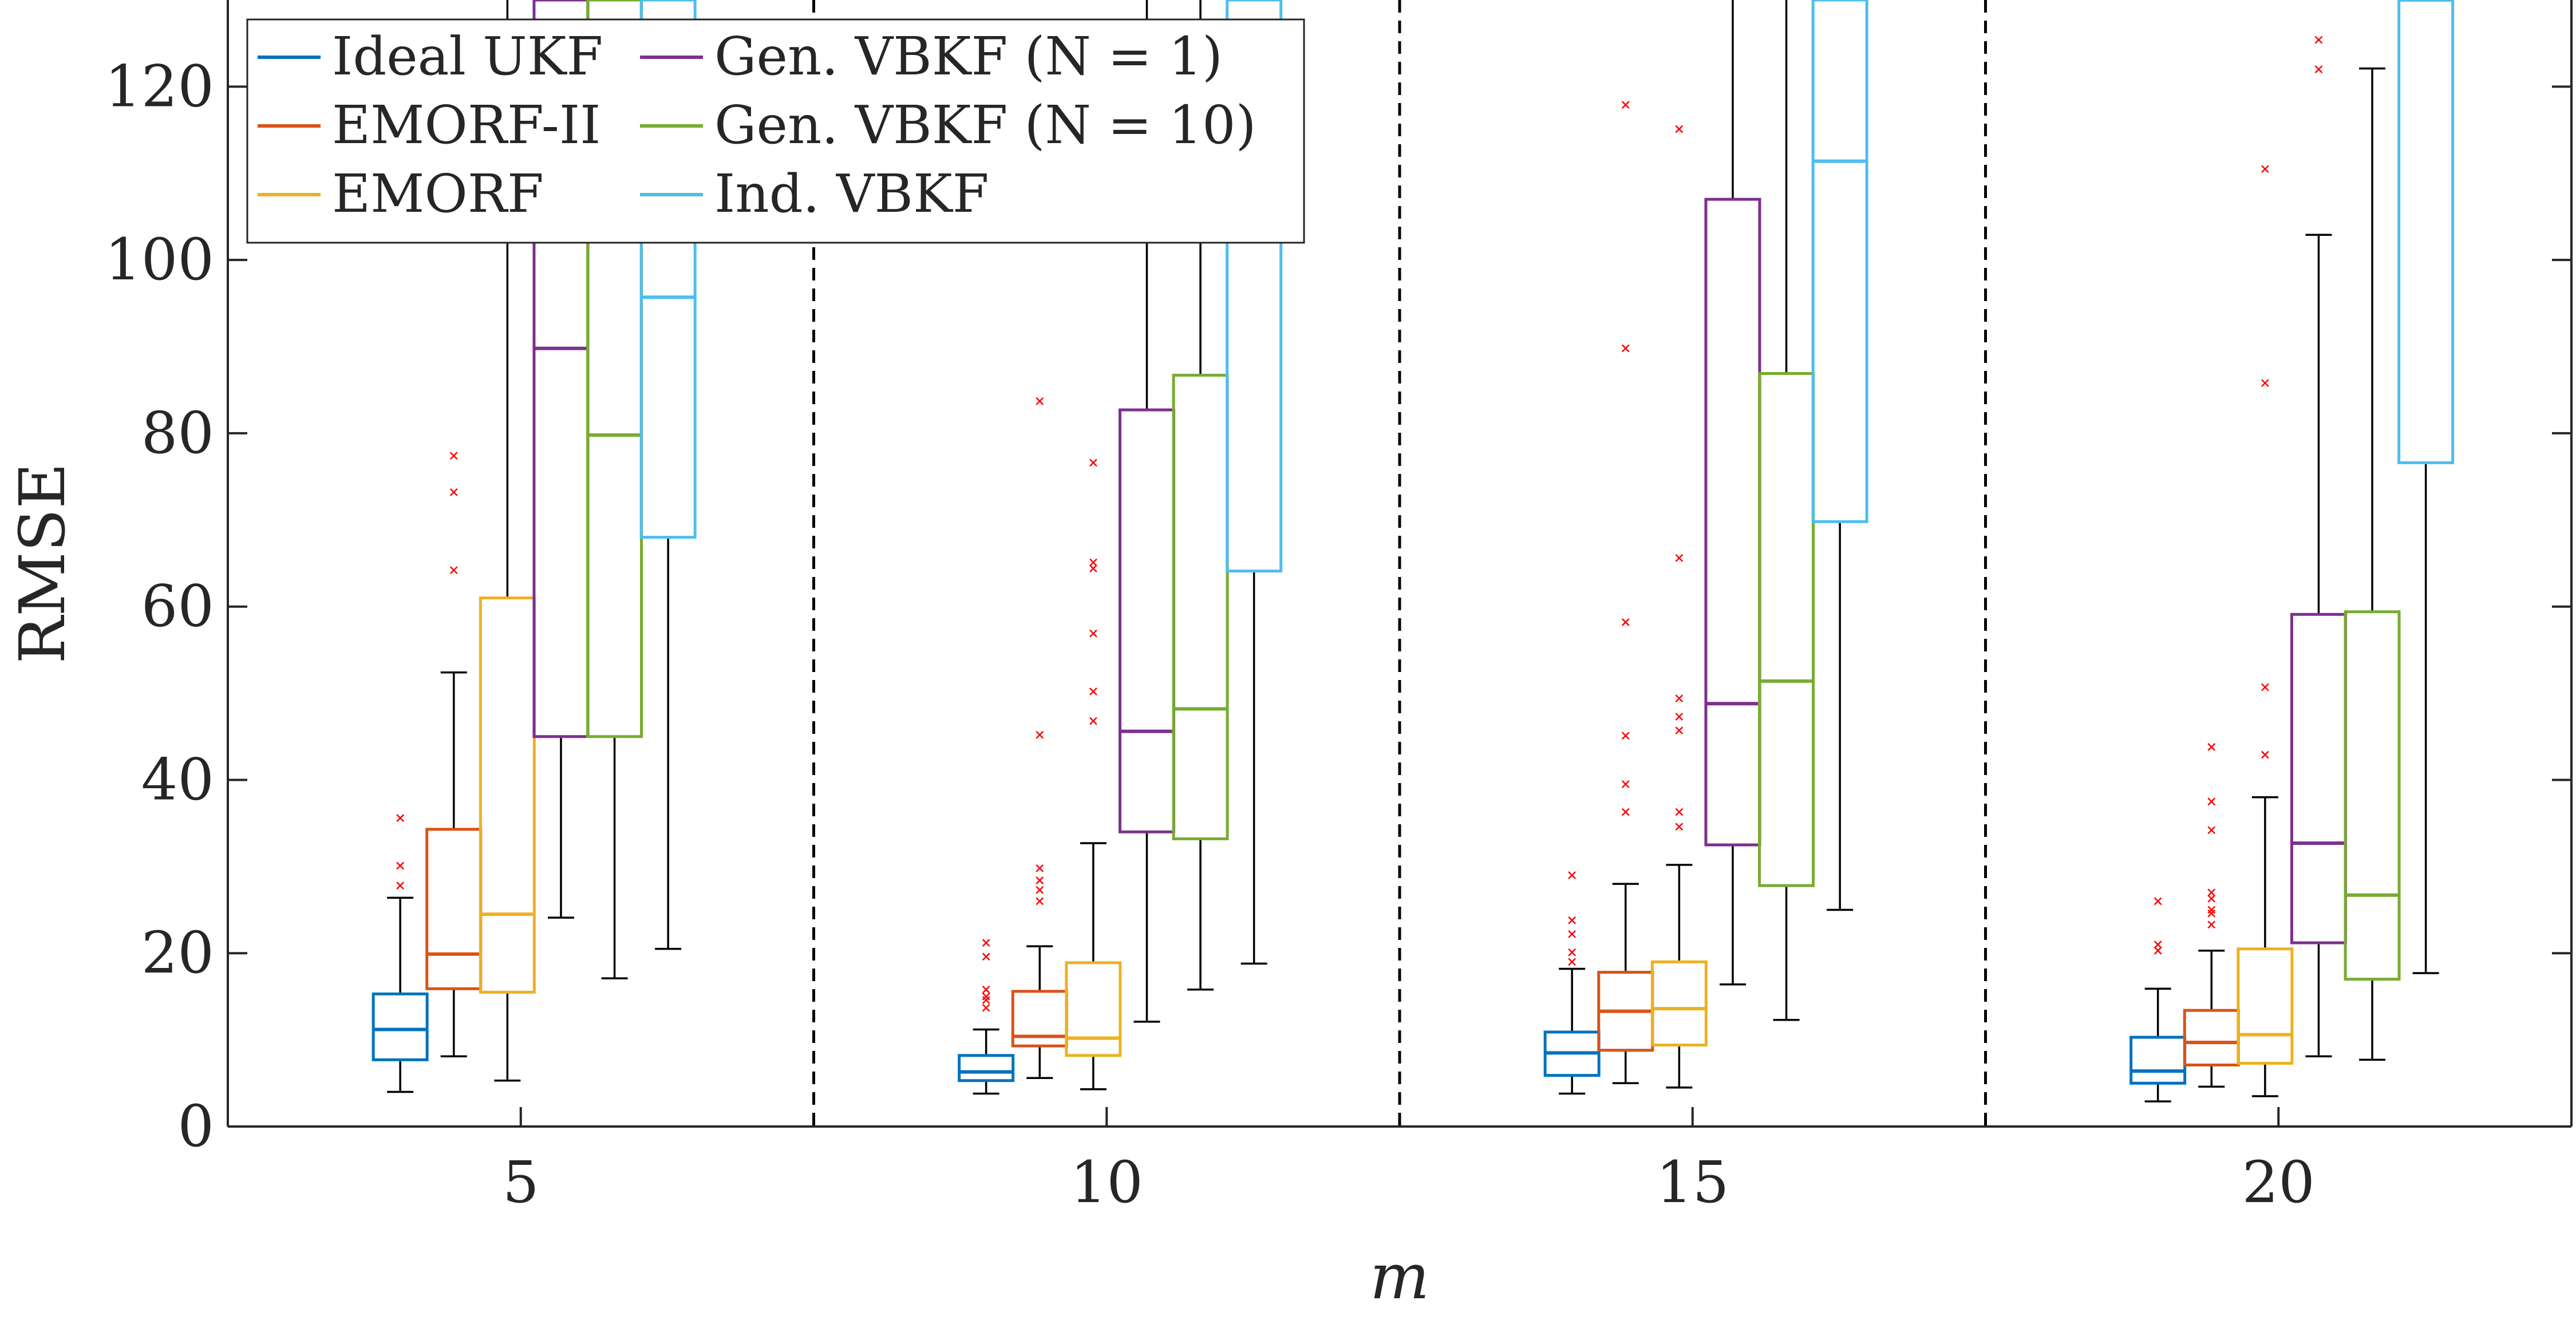  Describe the element at coordinates (177, 779) in the screenshot. I see `y-tick-label: 40` at that location.